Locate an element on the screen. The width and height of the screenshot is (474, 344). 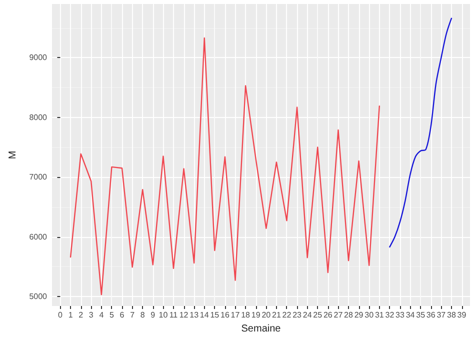
x-tick-label: 27 is located at coordinates (339, 315).